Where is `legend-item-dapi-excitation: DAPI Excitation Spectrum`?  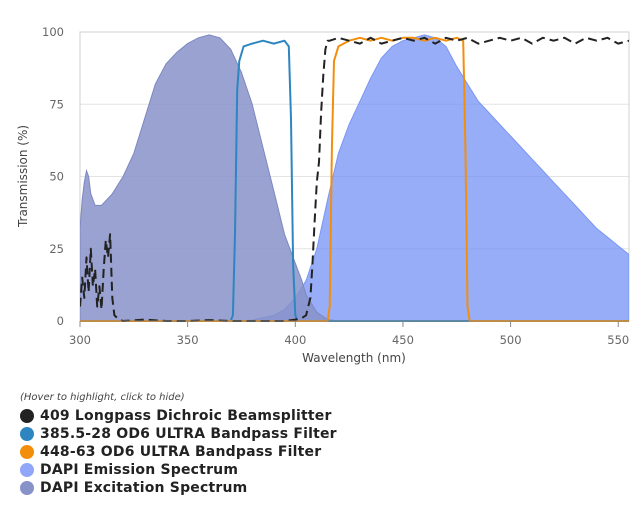 legend-item-dapi-excitation: DAPI Excitation Spectrum is located at coordinates (178, 488).